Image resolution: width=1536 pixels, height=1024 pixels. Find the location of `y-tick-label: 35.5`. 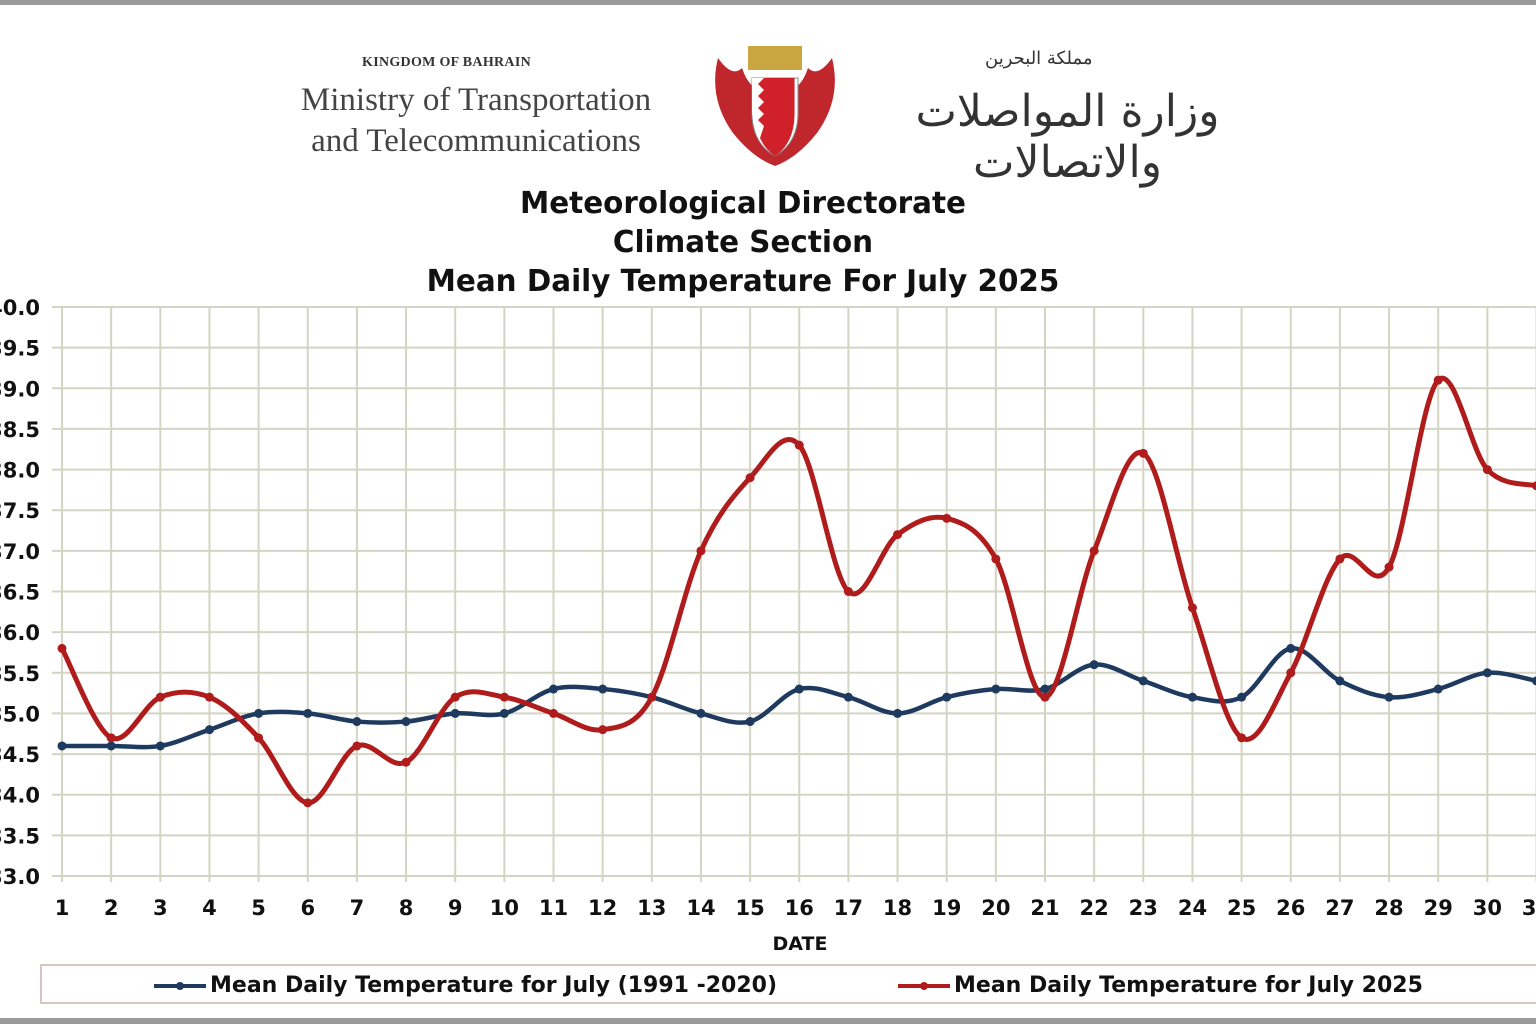

y-tick-label: 35.5 is located at coordinates (20, 674).